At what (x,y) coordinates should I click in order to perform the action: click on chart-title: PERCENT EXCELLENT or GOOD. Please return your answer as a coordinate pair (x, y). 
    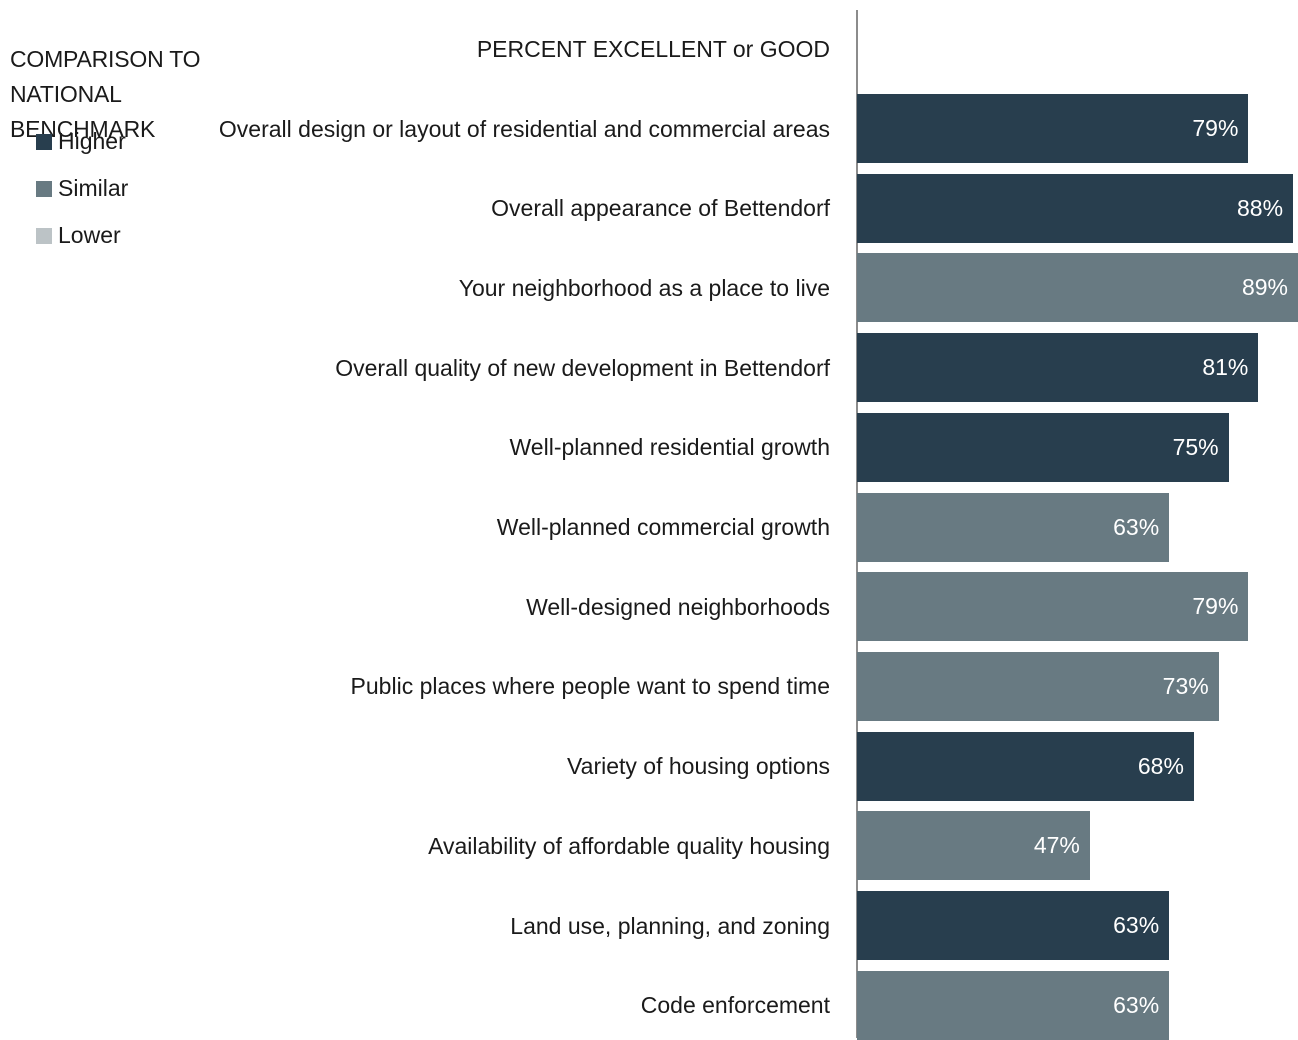
    Looking at the image, I should click on (653, 49).